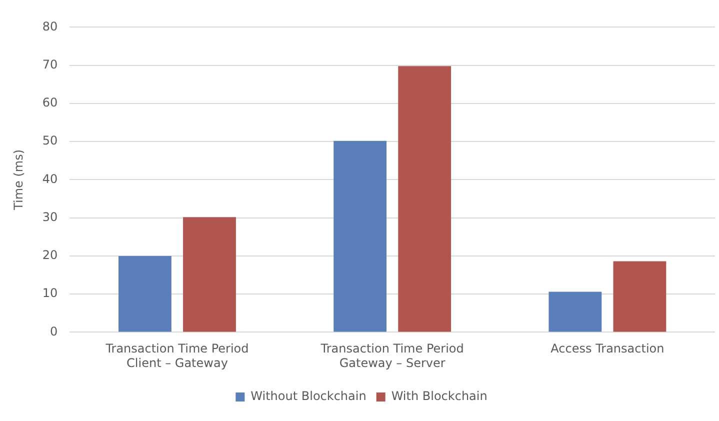  What do you see at coordinates (439, 396) in the screenshot?
I see `legend-label: With Blockchain` at bounding box center [439, 396].